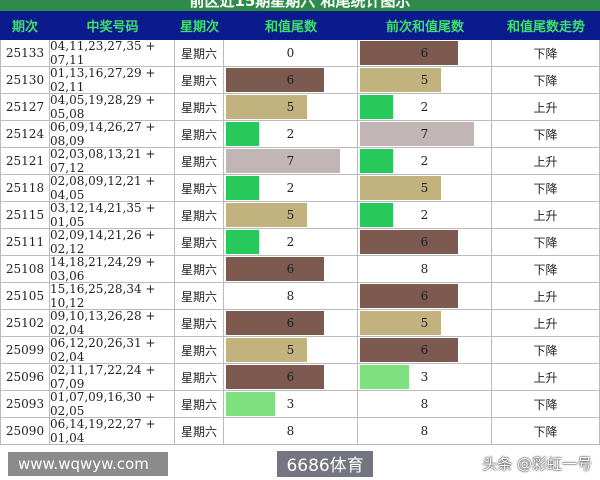  I want to click on table-row: 25090 06,14,19,22,27 + 01,04 星期六 8 8 下降, so click(300, 431).